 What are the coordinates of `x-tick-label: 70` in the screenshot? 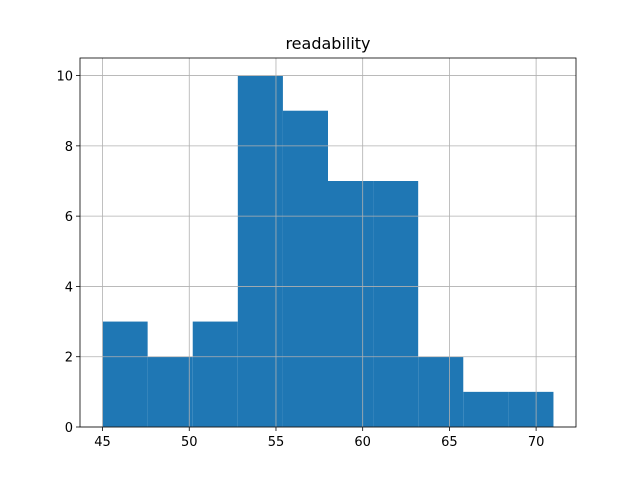 It's located at (536, 442).